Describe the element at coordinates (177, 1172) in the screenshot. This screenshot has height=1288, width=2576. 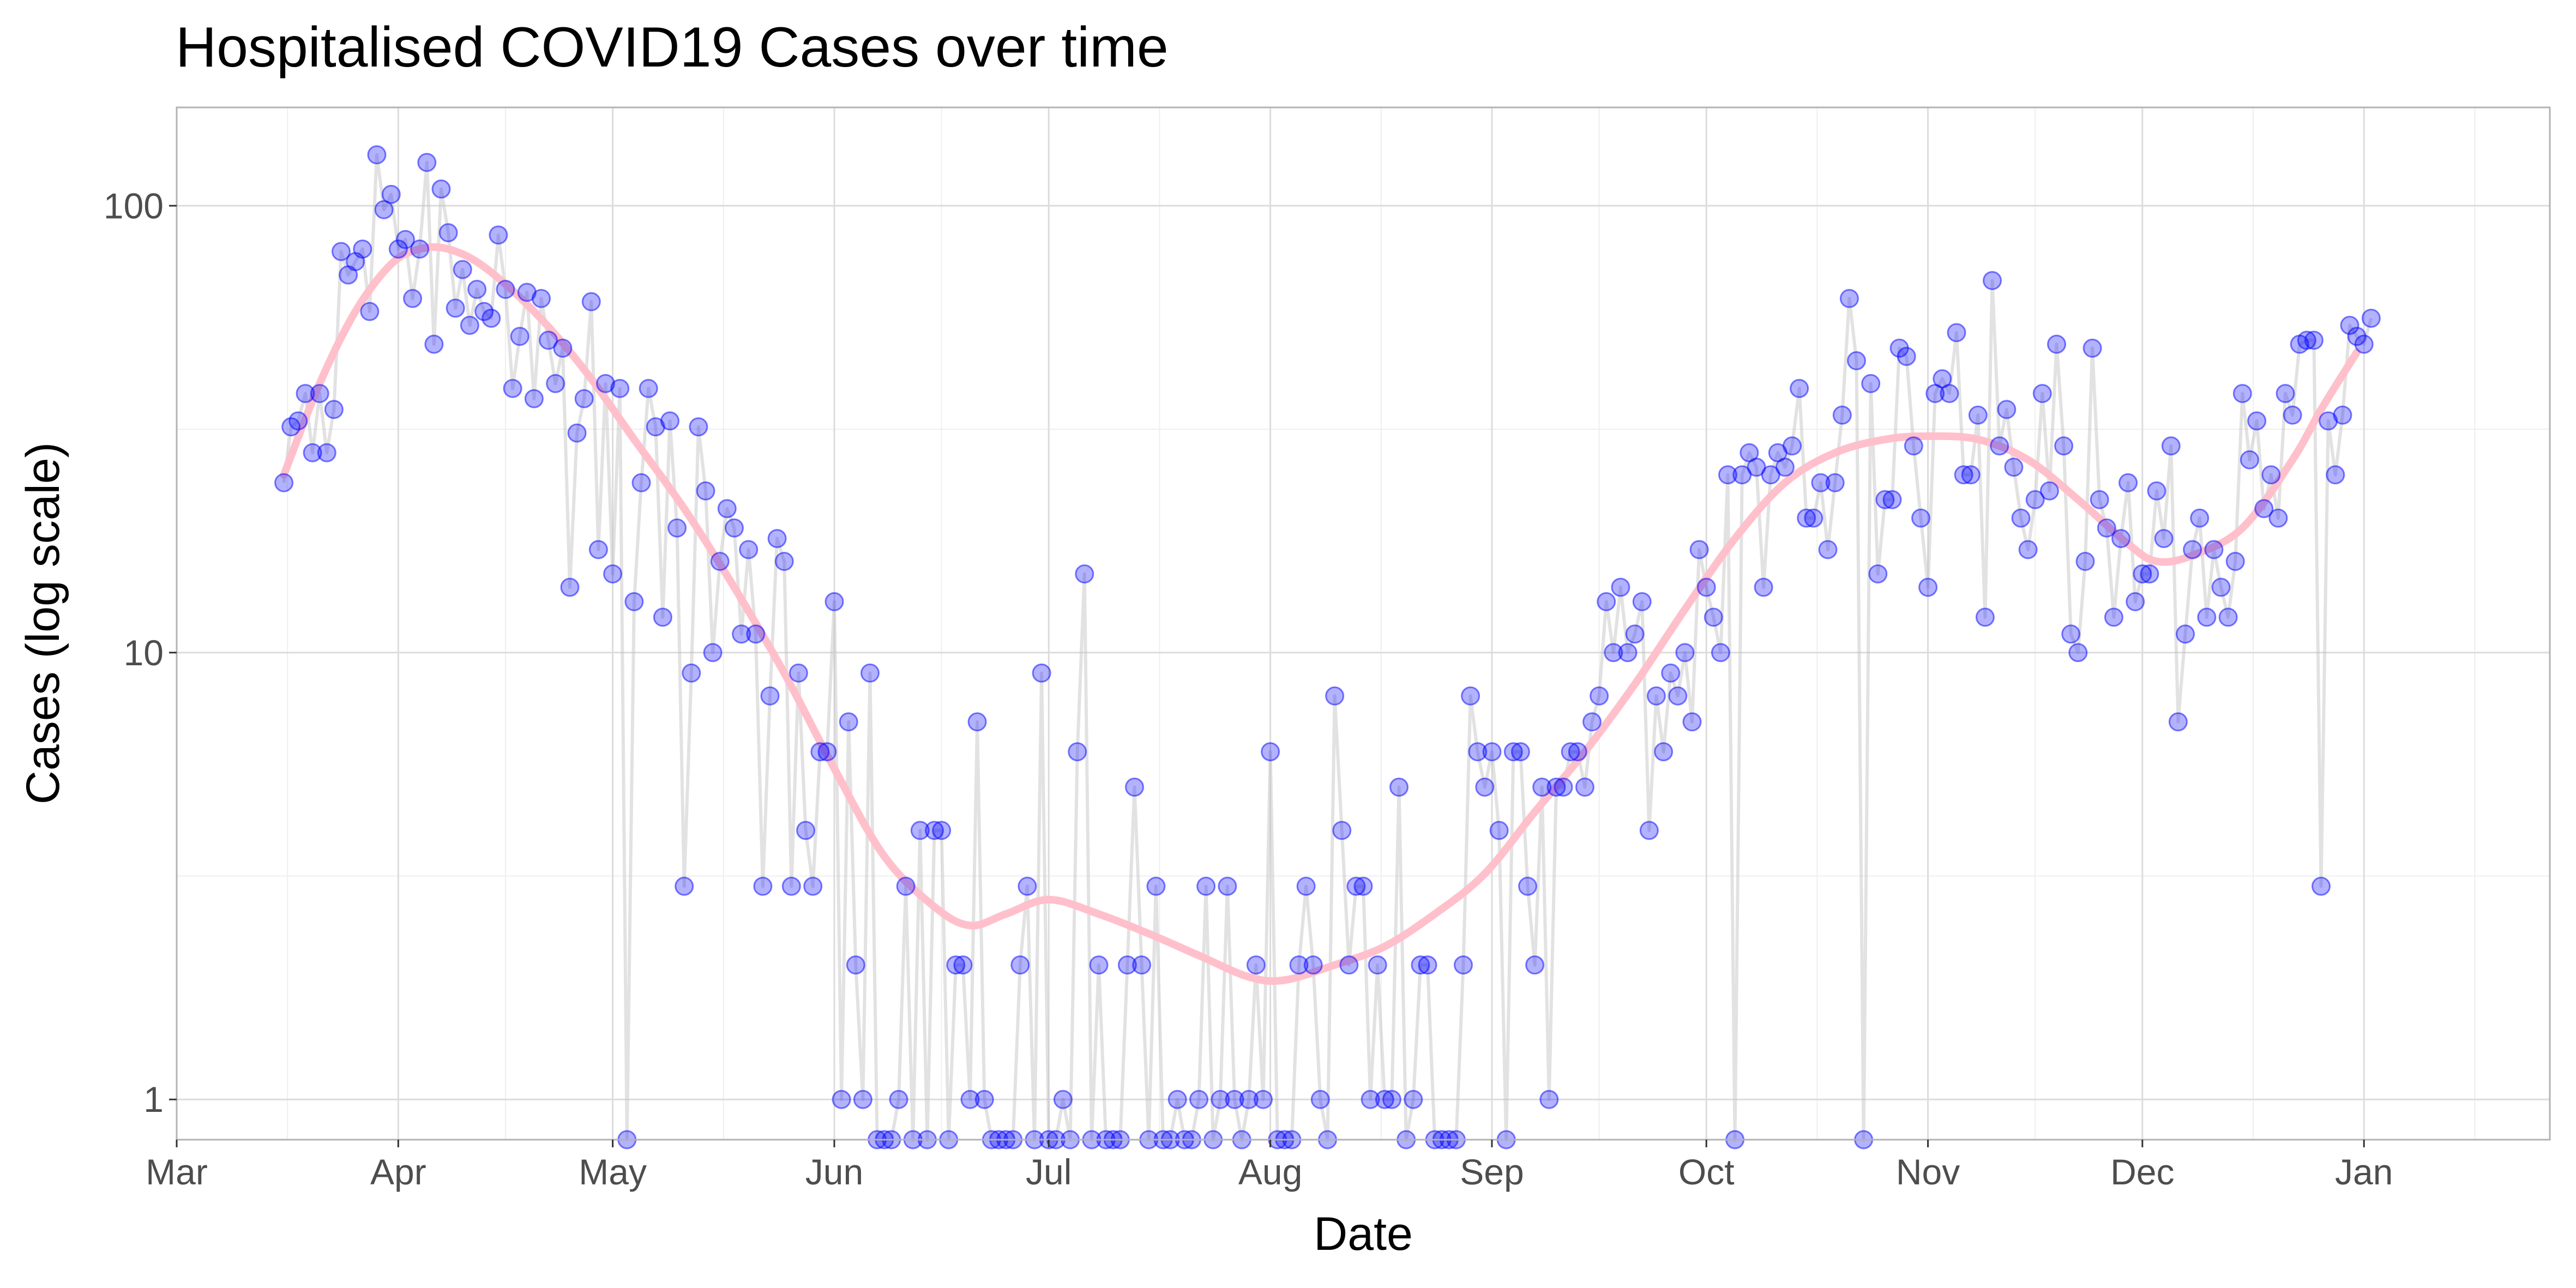
I see `x-tick-label: Mar` at that location.